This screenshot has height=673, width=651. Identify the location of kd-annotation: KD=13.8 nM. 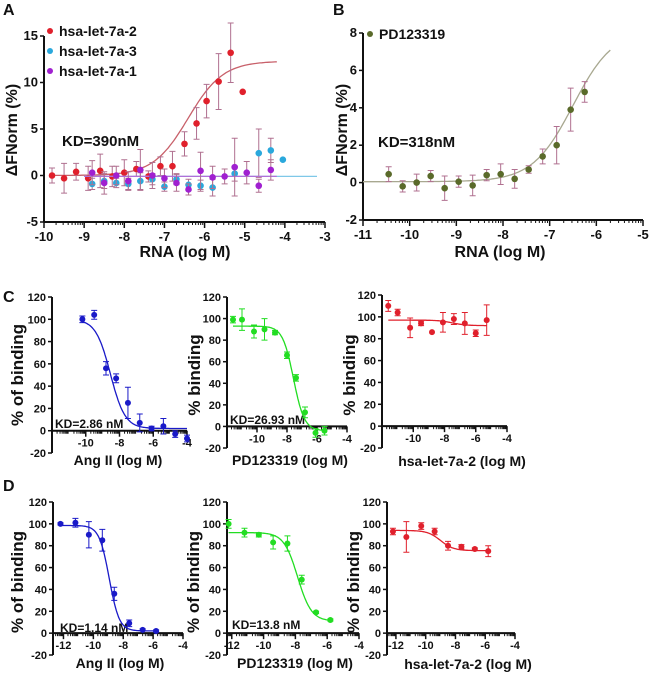
(266, 625).